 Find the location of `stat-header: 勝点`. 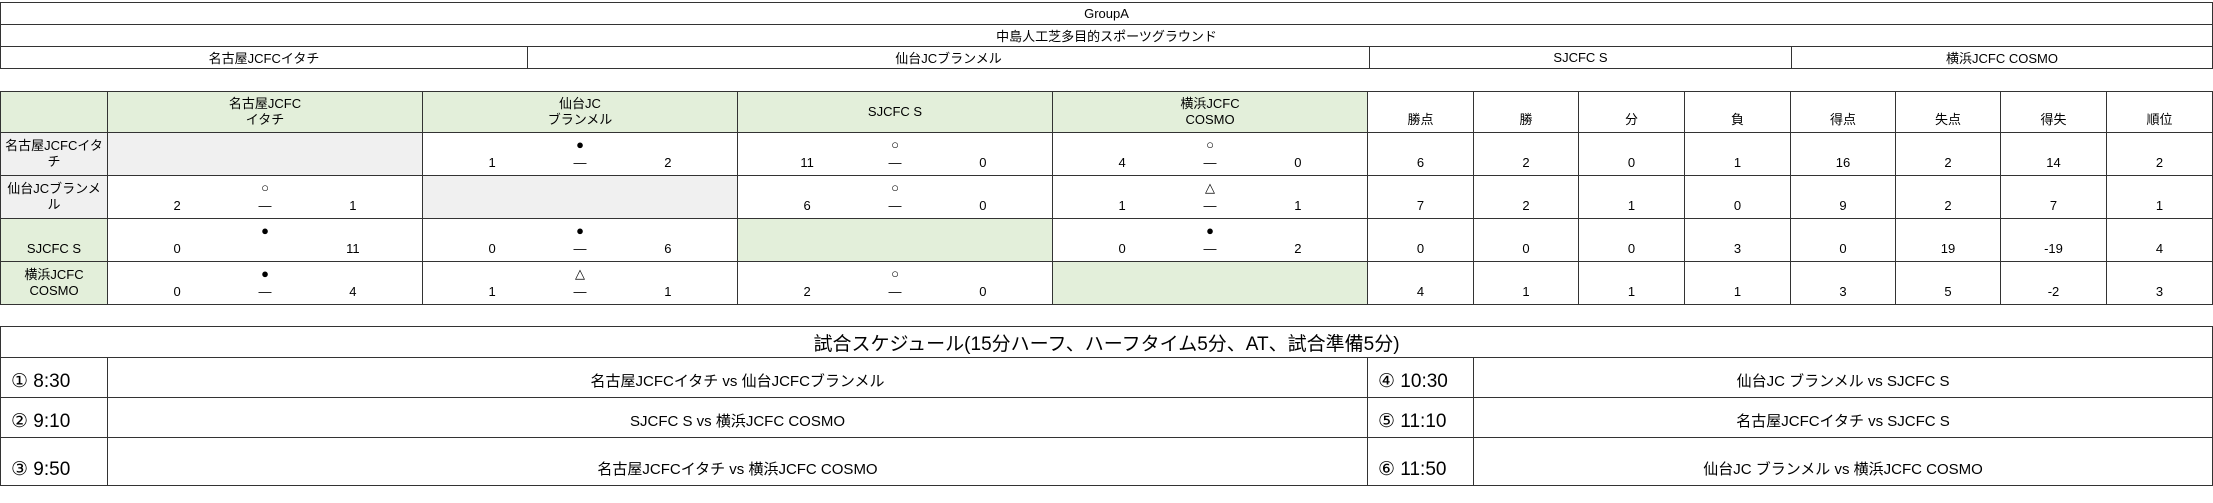

stat-header: 勝点 is located at coordinates (1420, 112).